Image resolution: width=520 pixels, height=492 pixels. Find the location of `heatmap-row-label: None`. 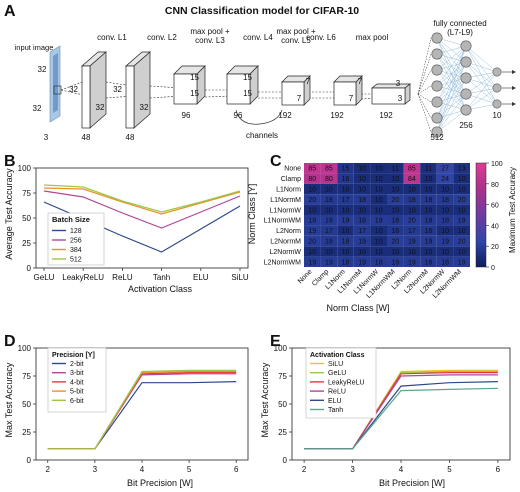

heatmap-row-label: None is located at coordinates (292, 169).